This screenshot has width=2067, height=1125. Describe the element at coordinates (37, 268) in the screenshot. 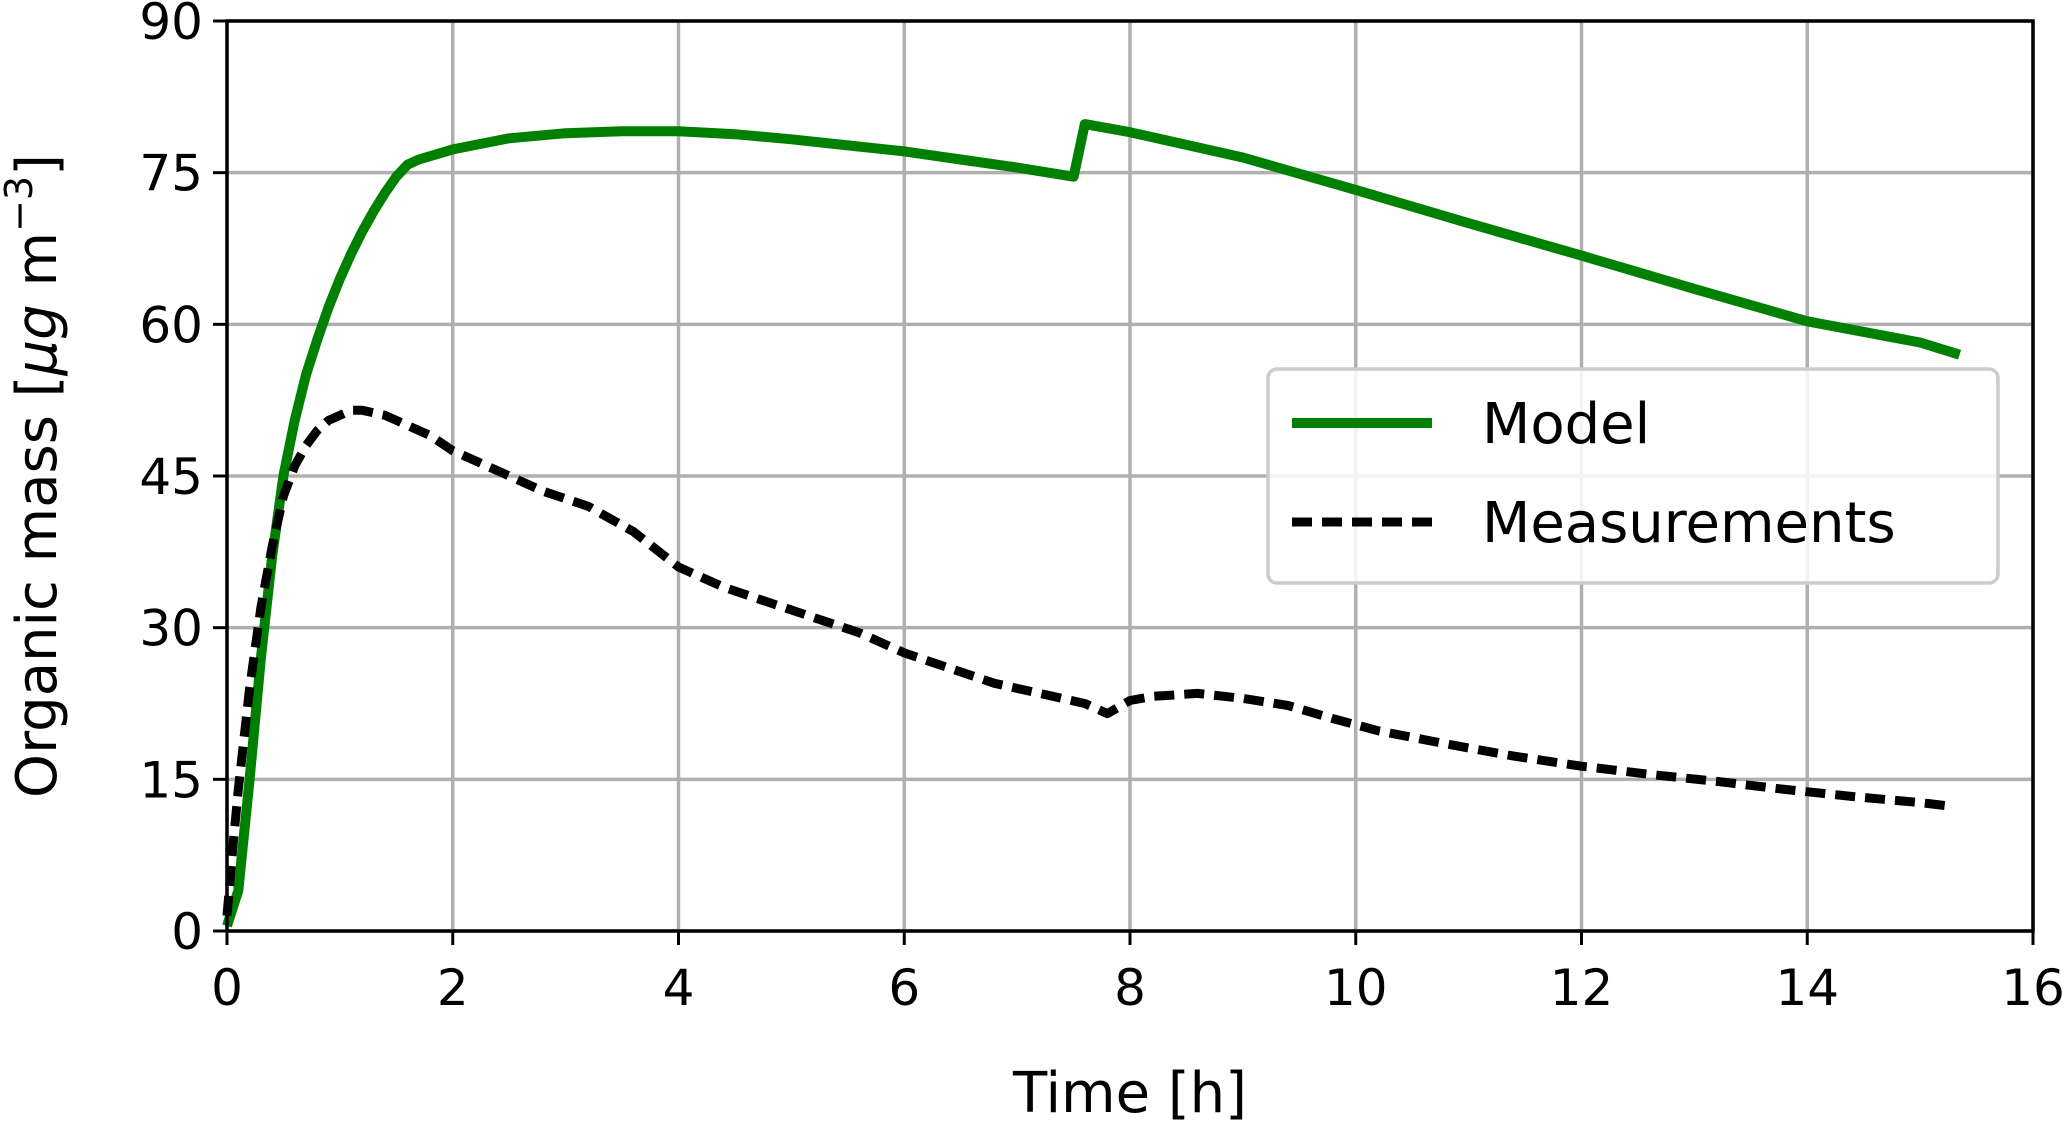

I see `y-axis-label-unit: m` at that location.